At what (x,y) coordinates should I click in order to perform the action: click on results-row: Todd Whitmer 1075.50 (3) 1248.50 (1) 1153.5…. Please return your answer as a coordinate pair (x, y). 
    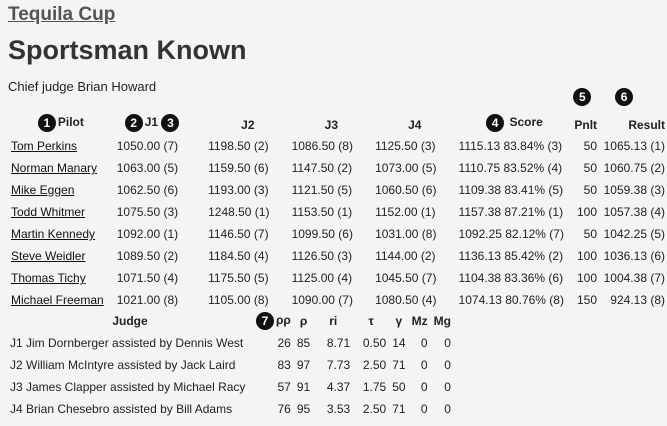
    Looking at the image, I should click on (337, 212).